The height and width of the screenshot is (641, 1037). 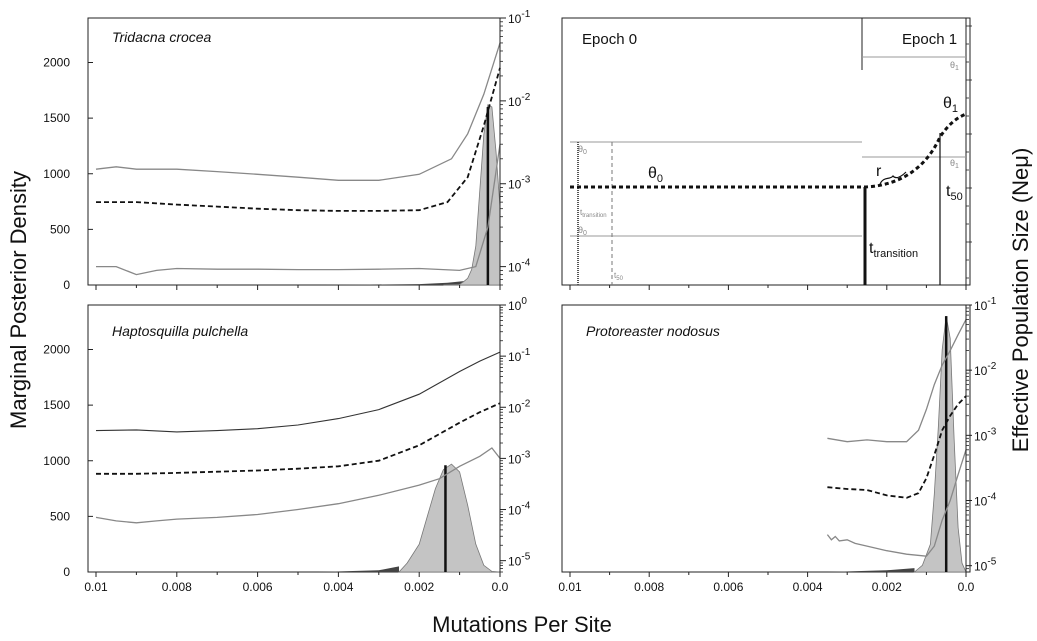 I want to click on small-theta1-lower: θ1, so click(x=954, y=164).